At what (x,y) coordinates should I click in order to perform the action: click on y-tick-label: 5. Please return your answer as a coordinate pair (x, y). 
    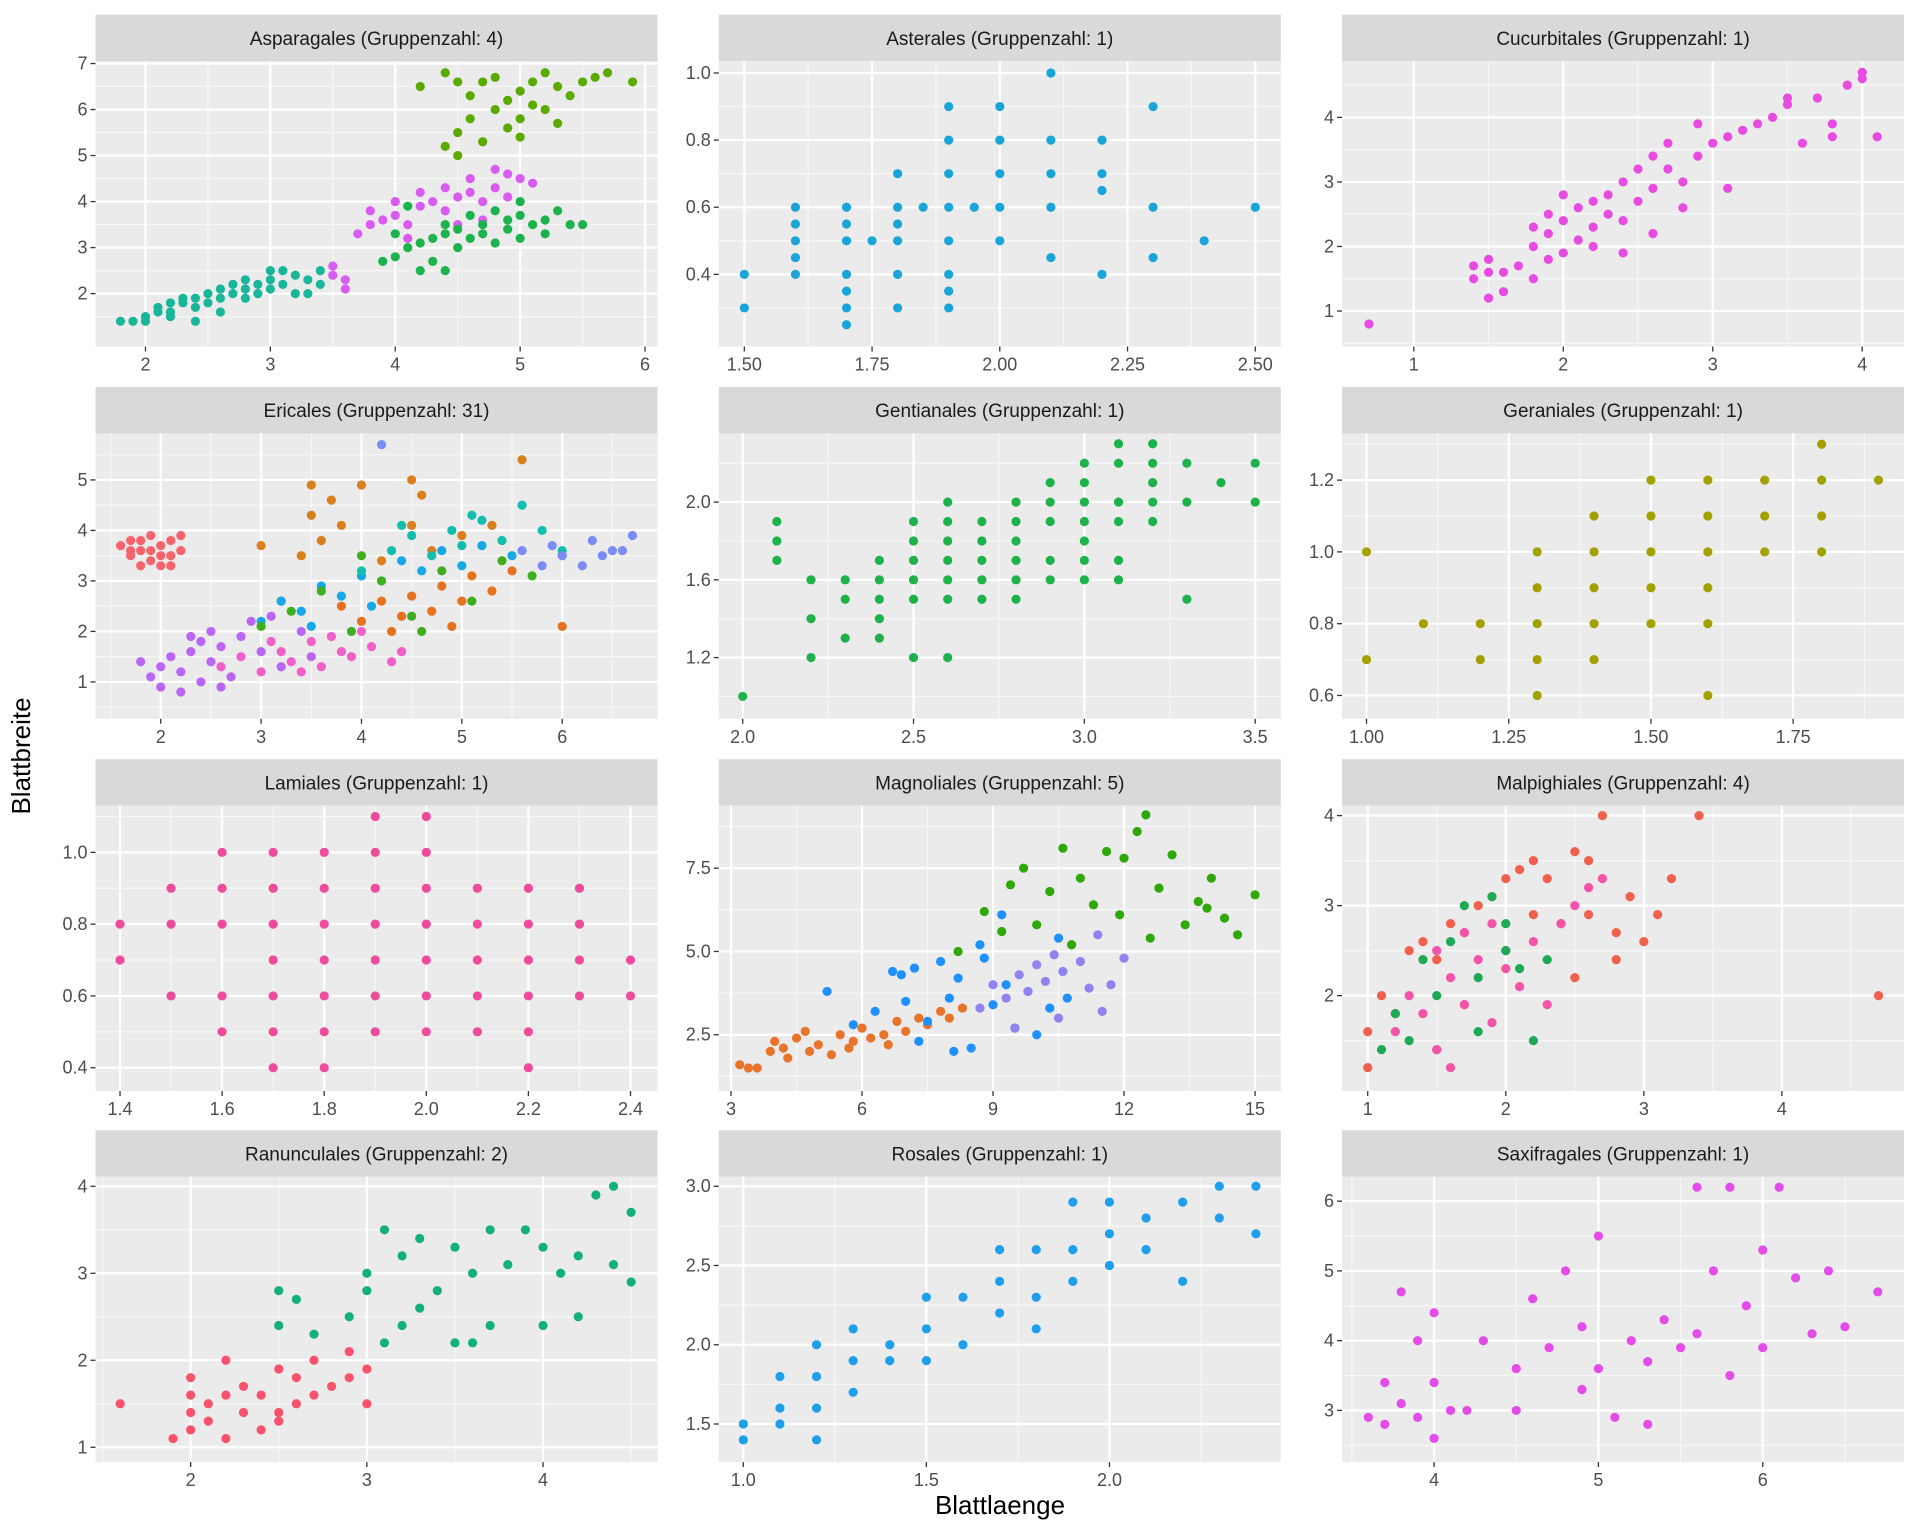
    Looking at the image, I should click on (82, 480).